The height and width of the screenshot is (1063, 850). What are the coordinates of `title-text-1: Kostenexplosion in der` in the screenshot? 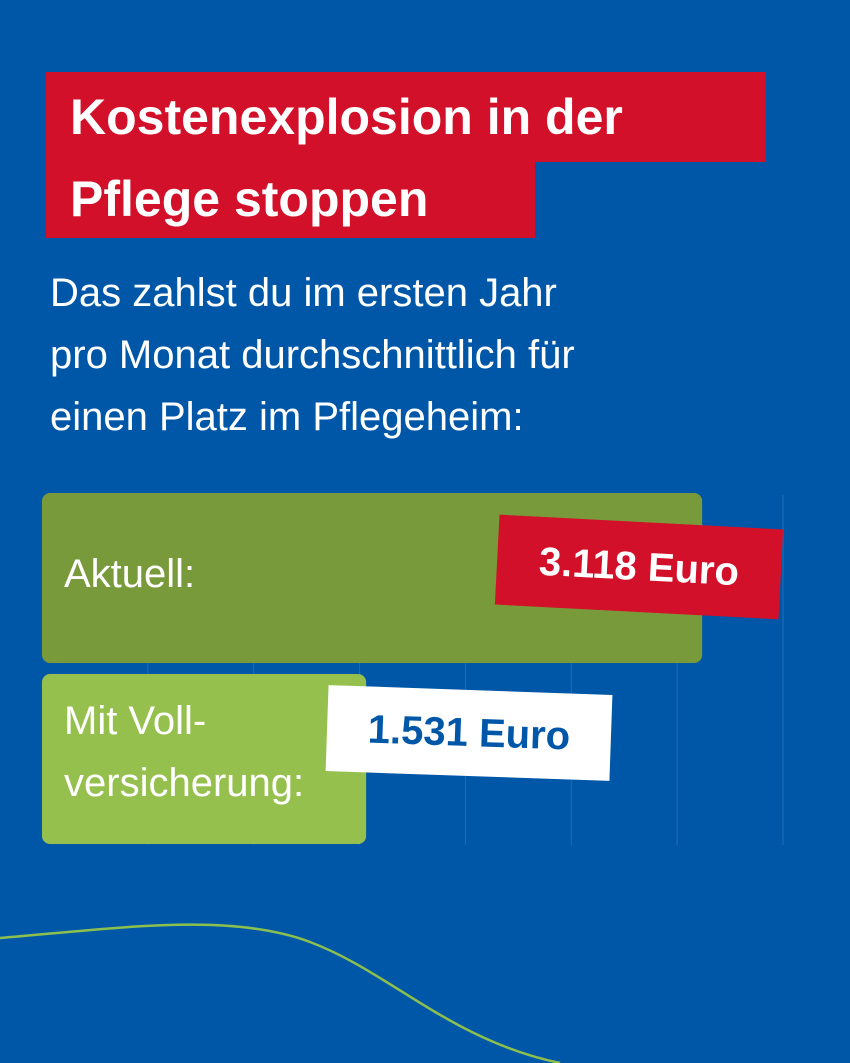 It's located at (346, 117).